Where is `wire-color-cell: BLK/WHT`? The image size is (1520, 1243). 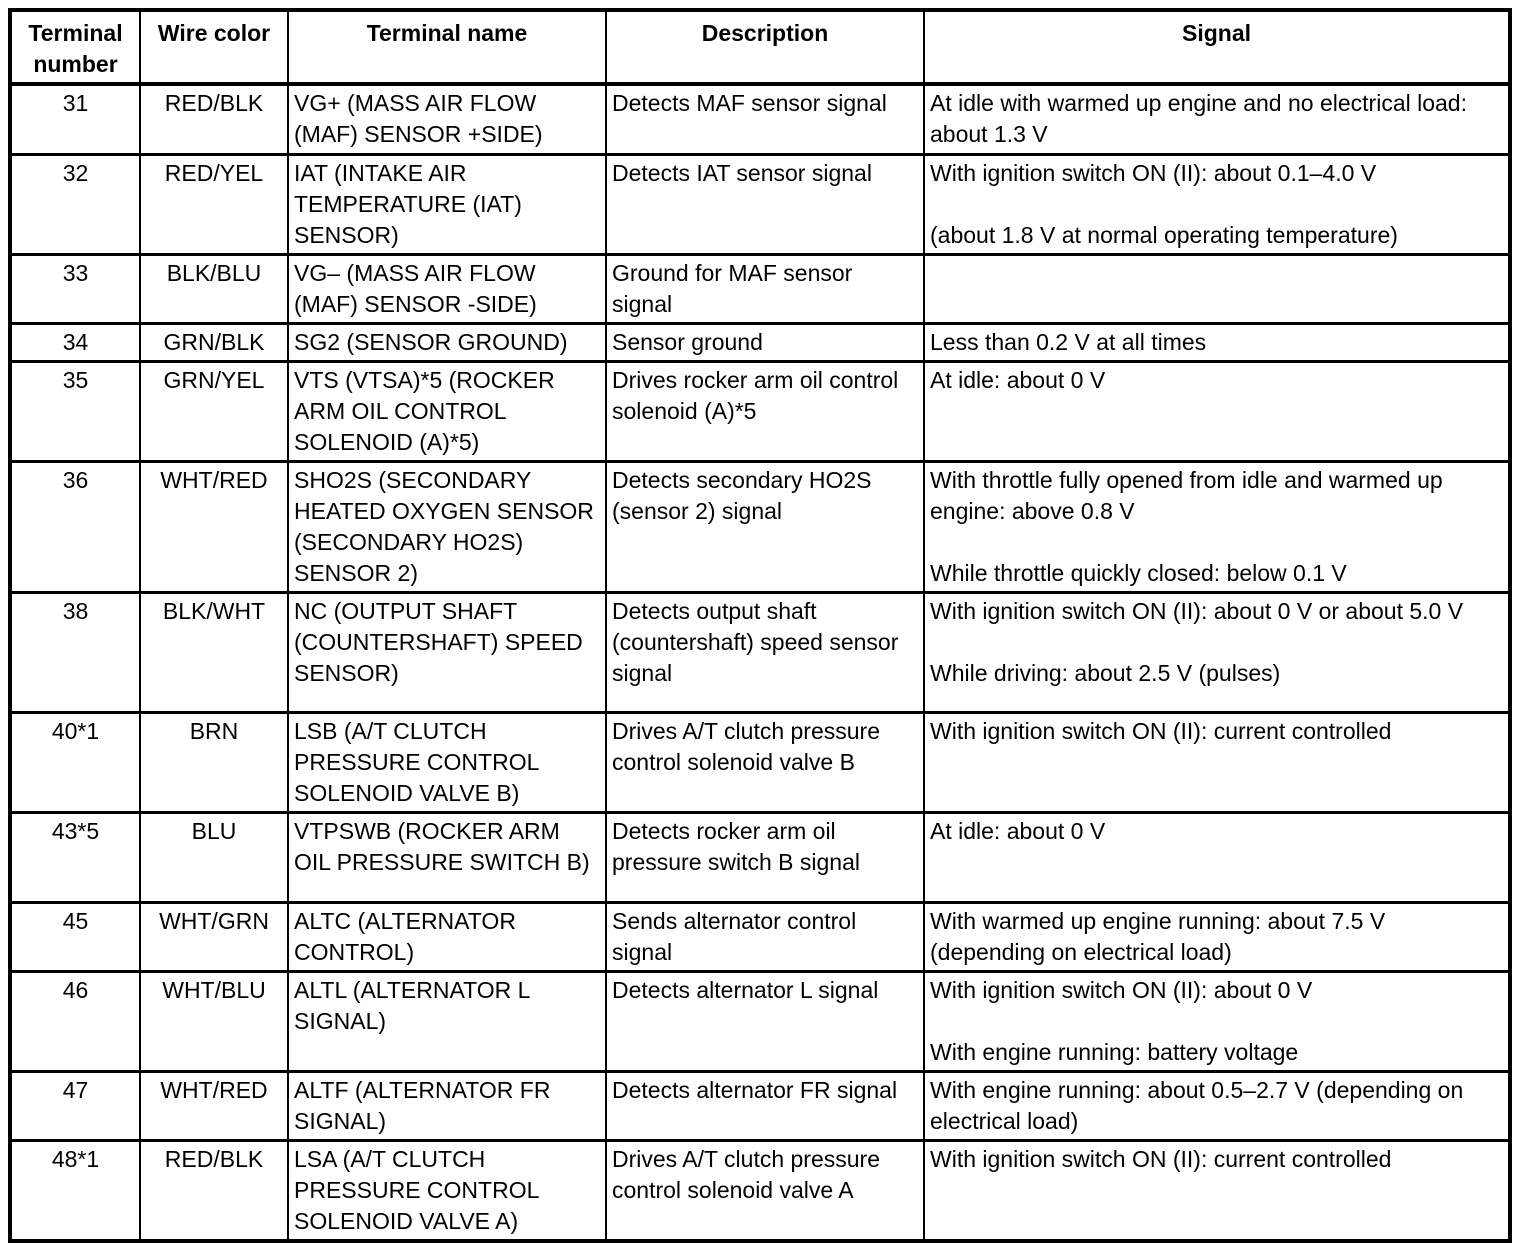 wire-color-cell: BLK/WHT is located at coordinates (214, 651).